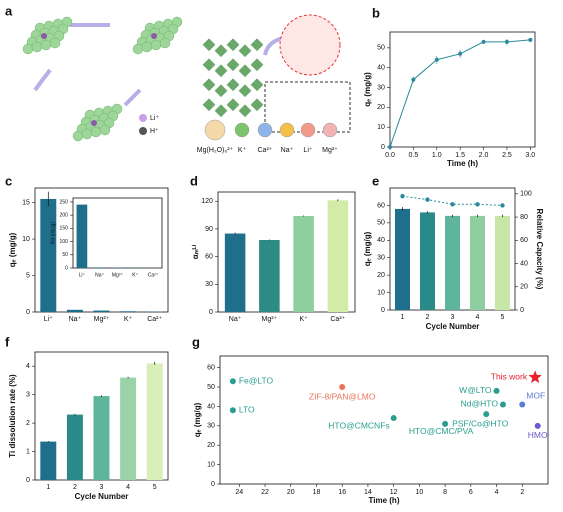  I want to click on x-tick-label: 1, so click(48, 487).